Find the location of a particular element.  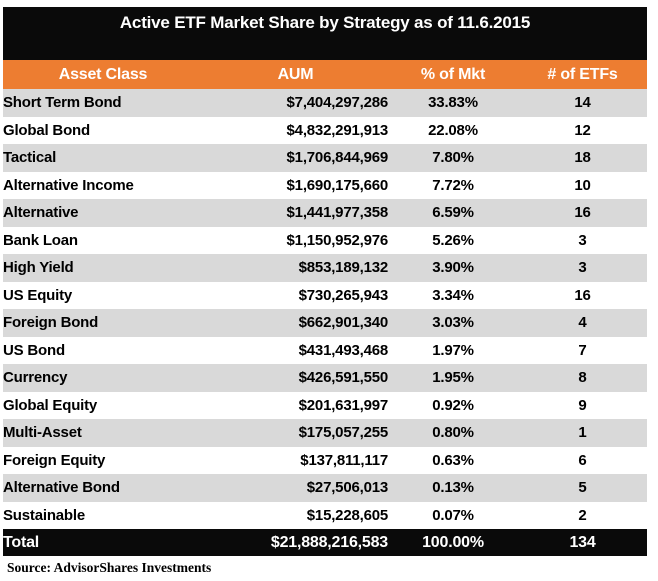

pct-of-mkt-cell: 0.80% is located at coordinates (453, 433).